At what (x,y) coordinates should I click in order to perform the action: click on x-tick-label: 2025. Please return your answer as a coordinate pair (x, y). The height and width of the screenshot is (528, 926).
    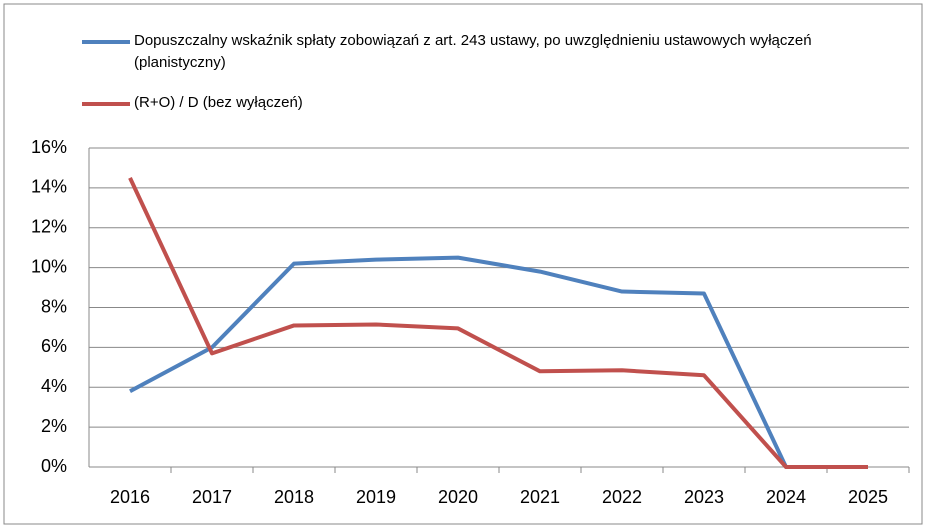
    Looking at the image, I should click on (868, 497).